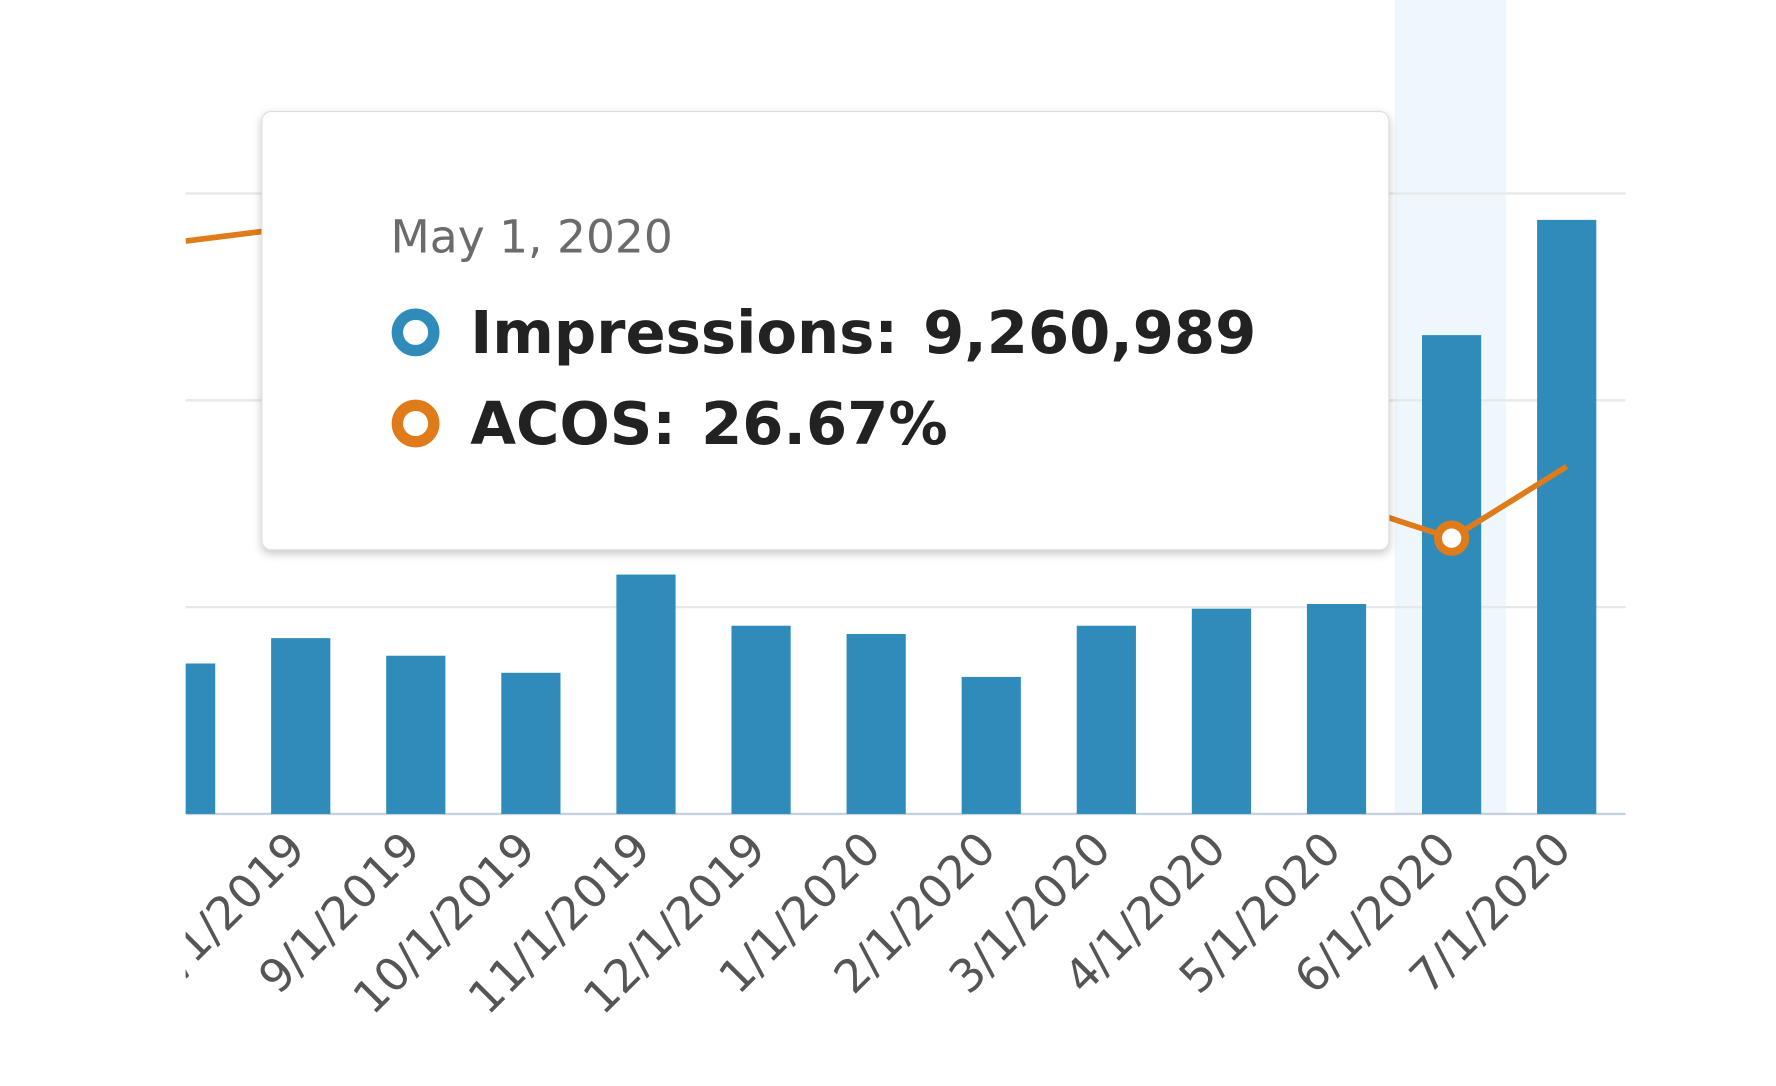 The height and width of the screenshot is (1086, 1776). I want to click on tooltip-value: 26.67%, so click(824, 423).